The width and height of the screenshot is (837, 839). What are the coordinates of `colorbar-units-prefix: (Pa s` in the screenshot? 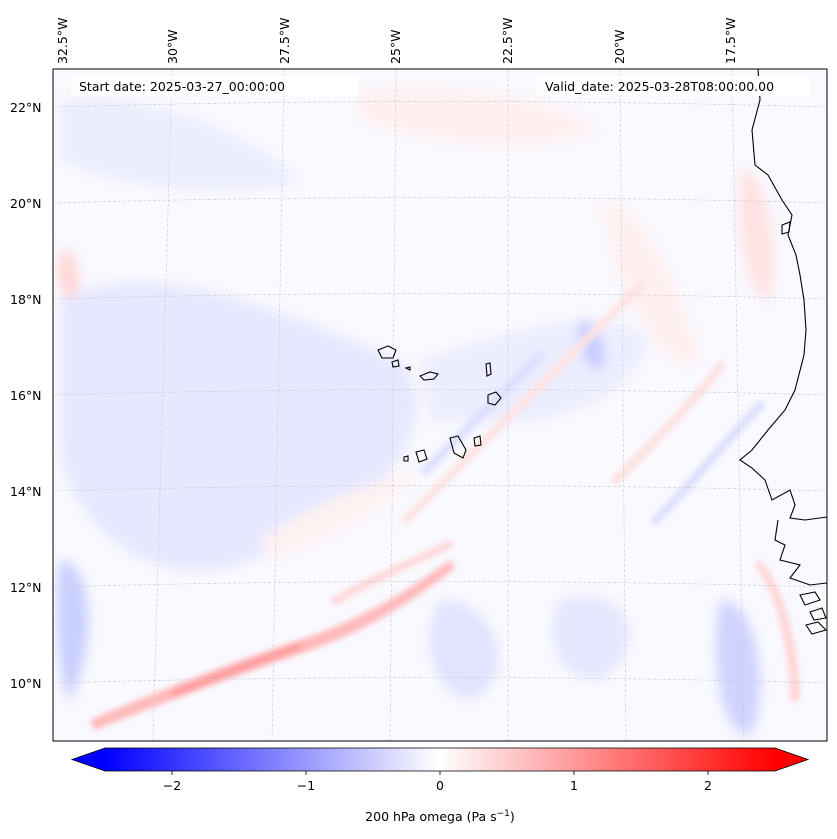 It's located at (482, 816).